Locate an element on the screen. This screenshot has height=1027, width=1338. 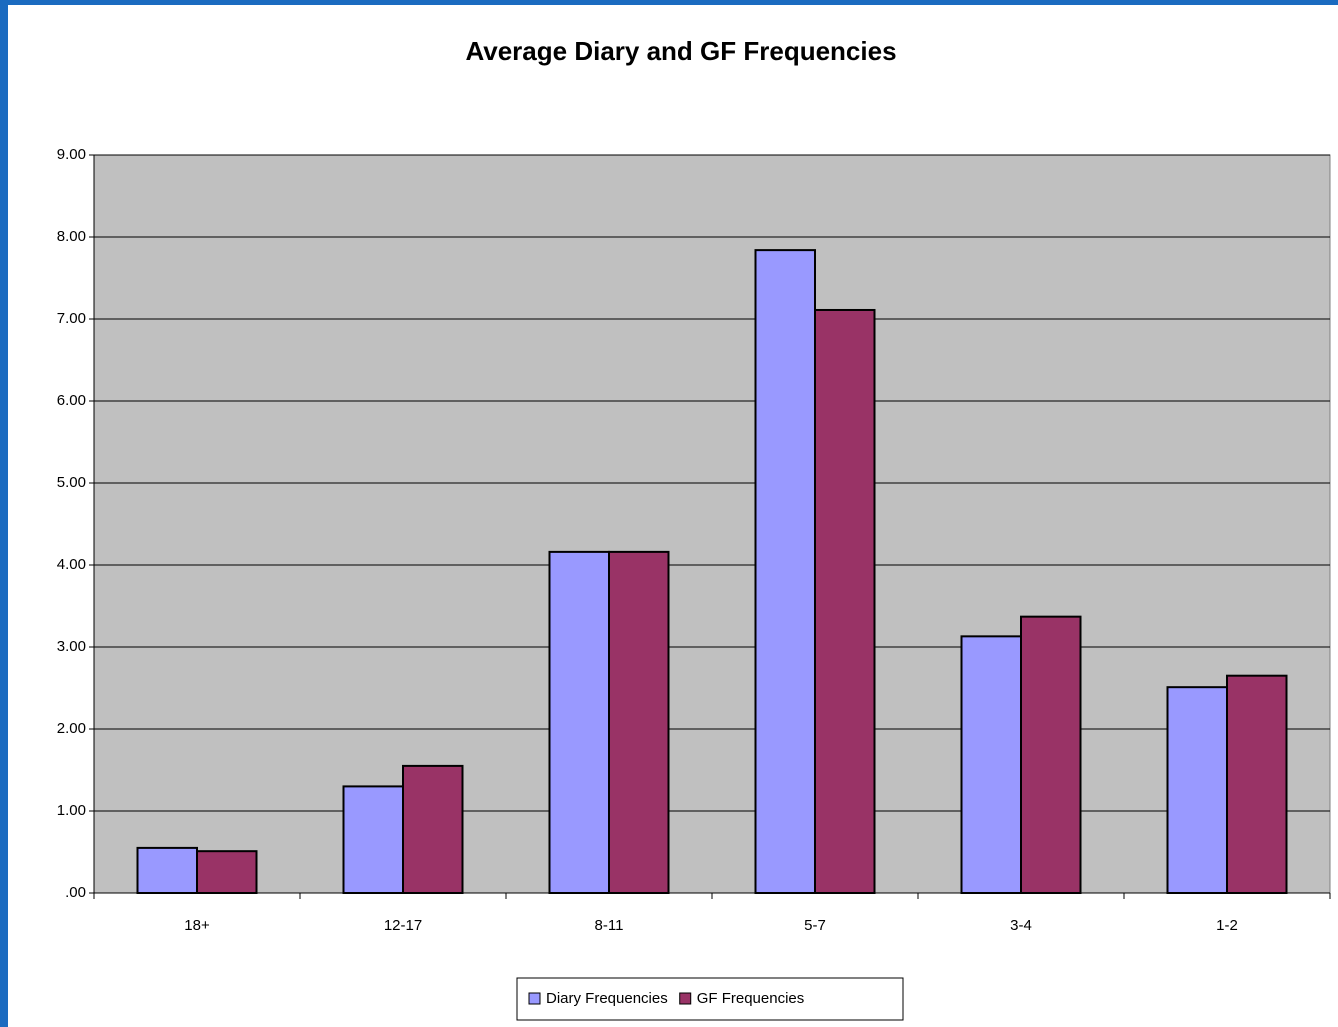
x-tick-label: 1-2 is located at coordinates (1227, 925).